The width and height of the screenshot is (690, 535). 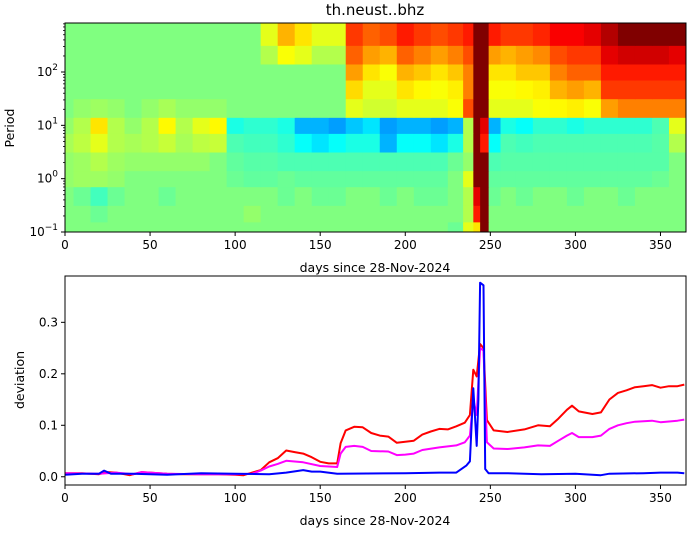 What do you see at coordinates (405, 245) in the screenshot?
I see `top-x-tick-label: 200` at bounding box center [405, 245].